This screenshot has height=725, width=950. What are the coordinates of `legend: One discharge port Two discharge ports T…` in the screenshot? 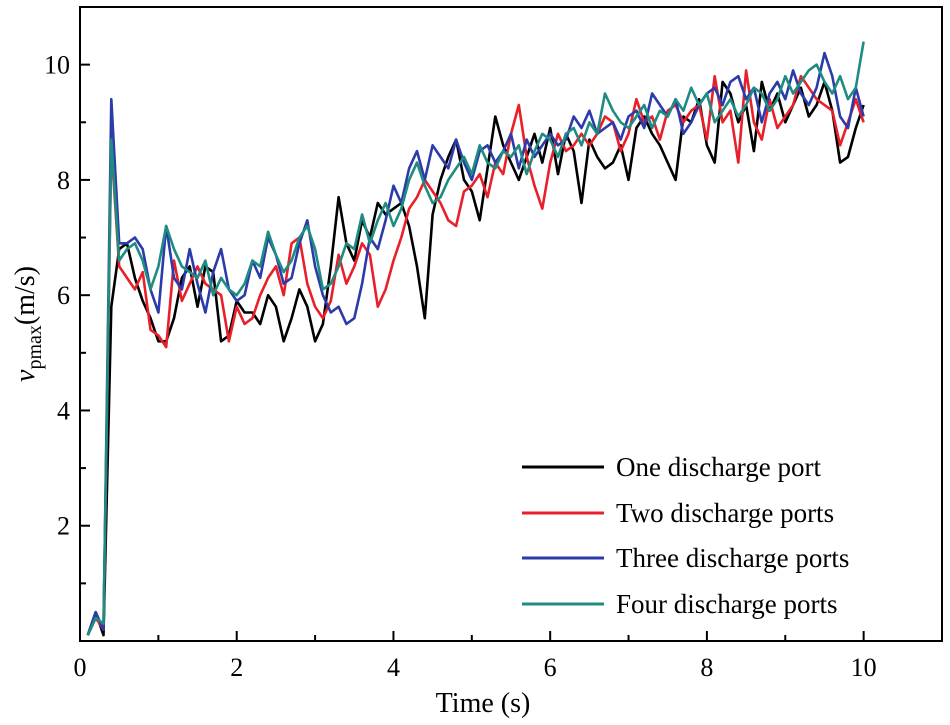 It's located at (685, 535).